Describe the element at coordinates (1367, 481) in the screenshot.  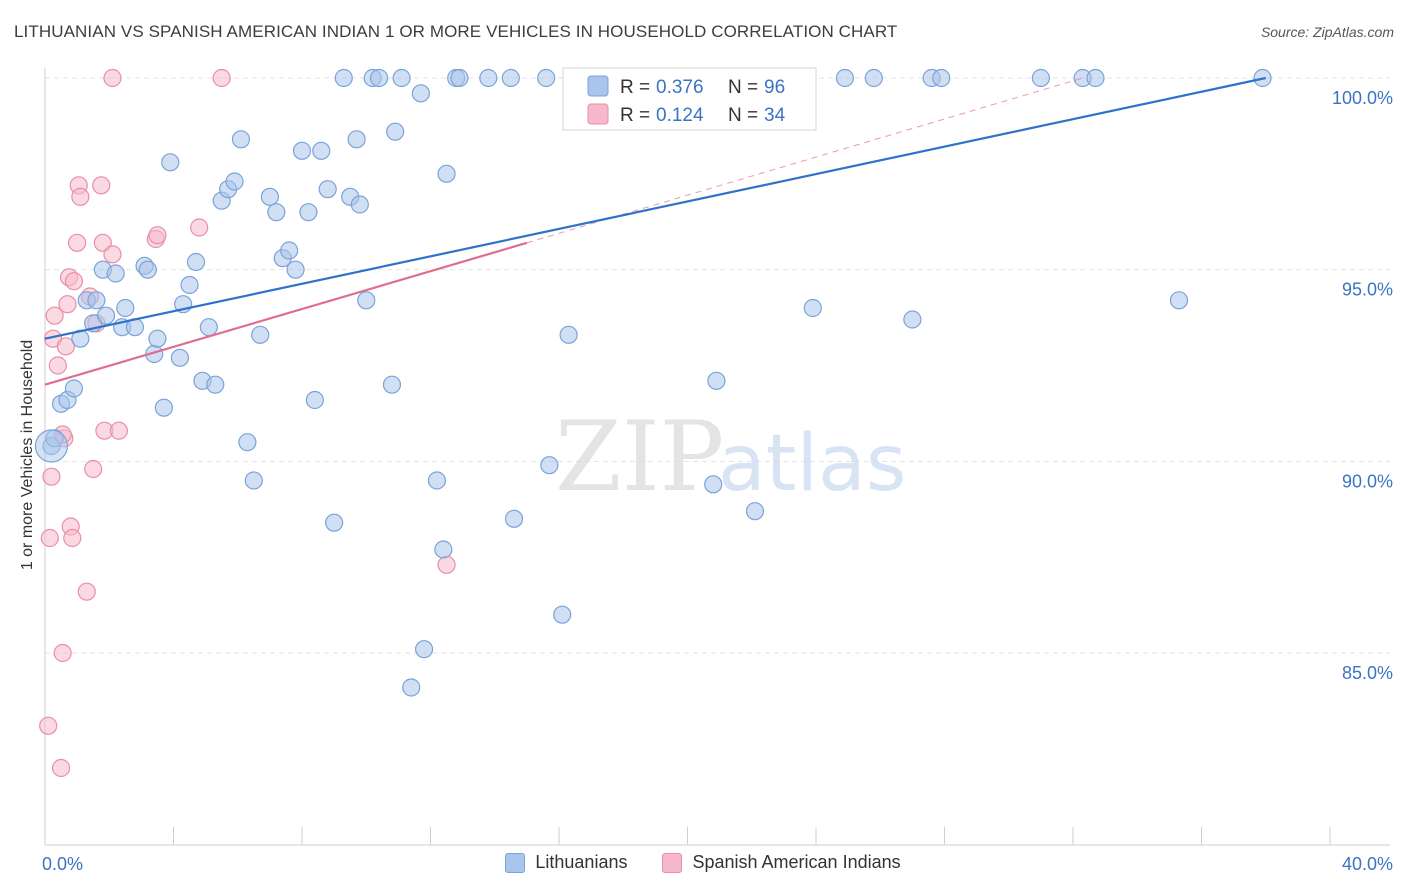
I see `y-tick-label: 90.0%` at that location.